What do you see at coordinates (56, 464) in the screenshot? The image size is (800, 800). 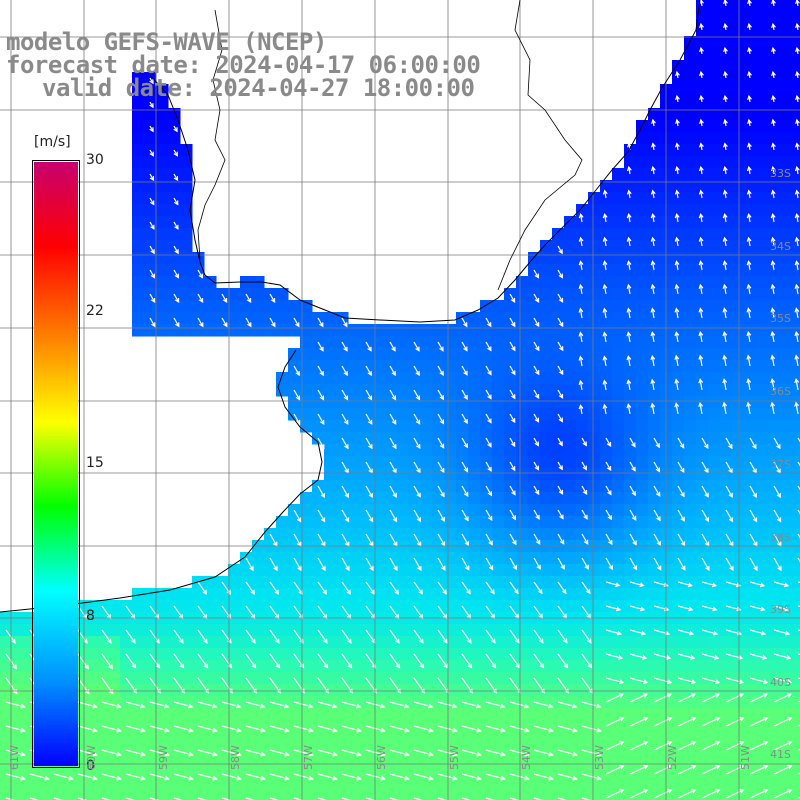 I see `colorbar` at bounding box center [56, 464].